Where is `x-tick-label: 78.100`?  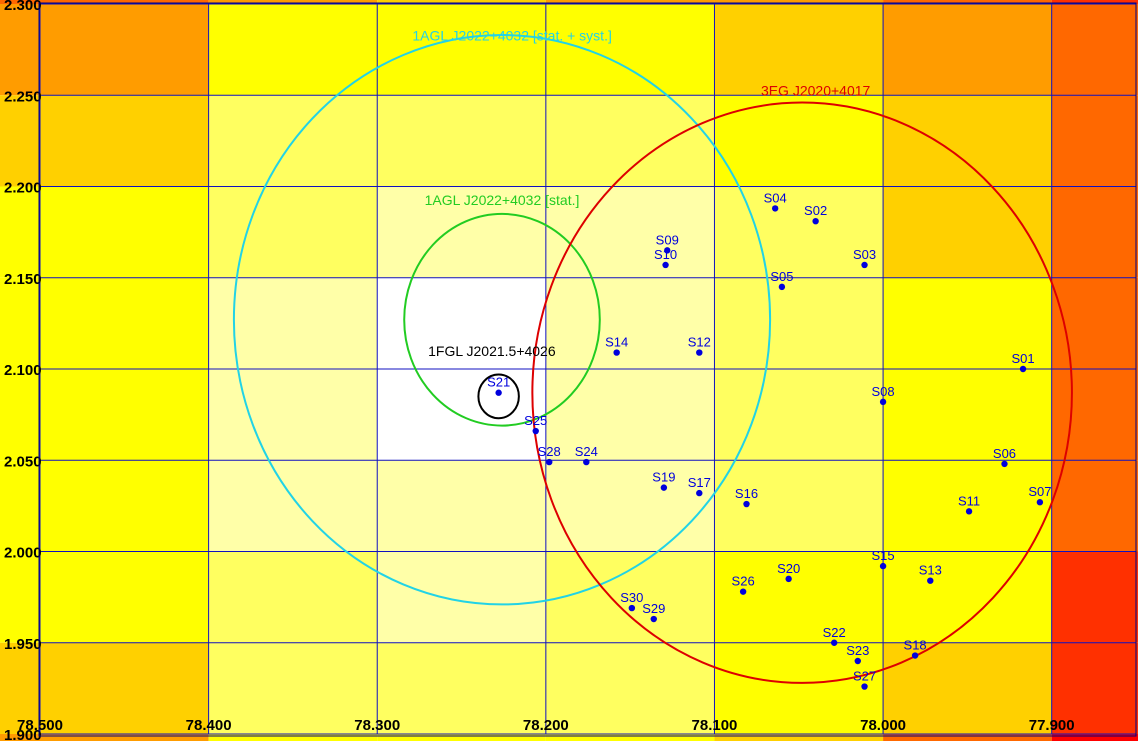 x-tick-label: 78.100 is located at coordinates (715, 725).